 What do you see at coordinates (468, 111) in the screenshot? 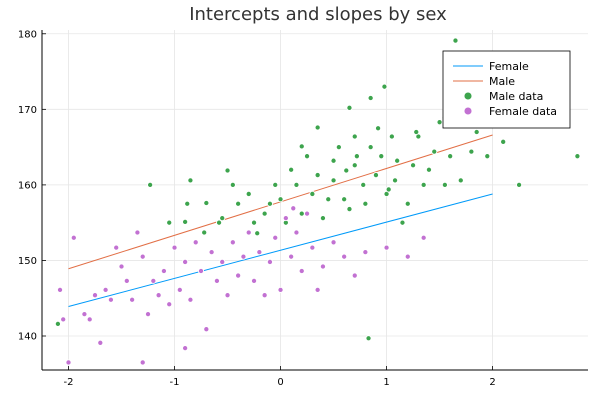
I see `legend-swatch-female-data` at bounding box center [468, 111].